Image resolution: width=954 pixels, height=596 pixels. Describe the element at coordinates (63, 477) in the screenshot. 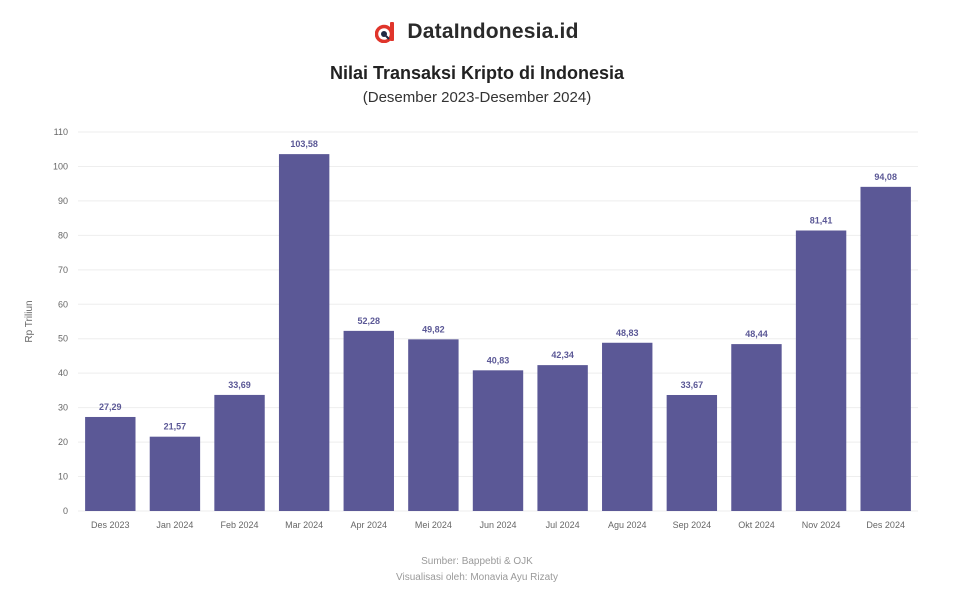

I see `y-tick-label: 10` at that location.